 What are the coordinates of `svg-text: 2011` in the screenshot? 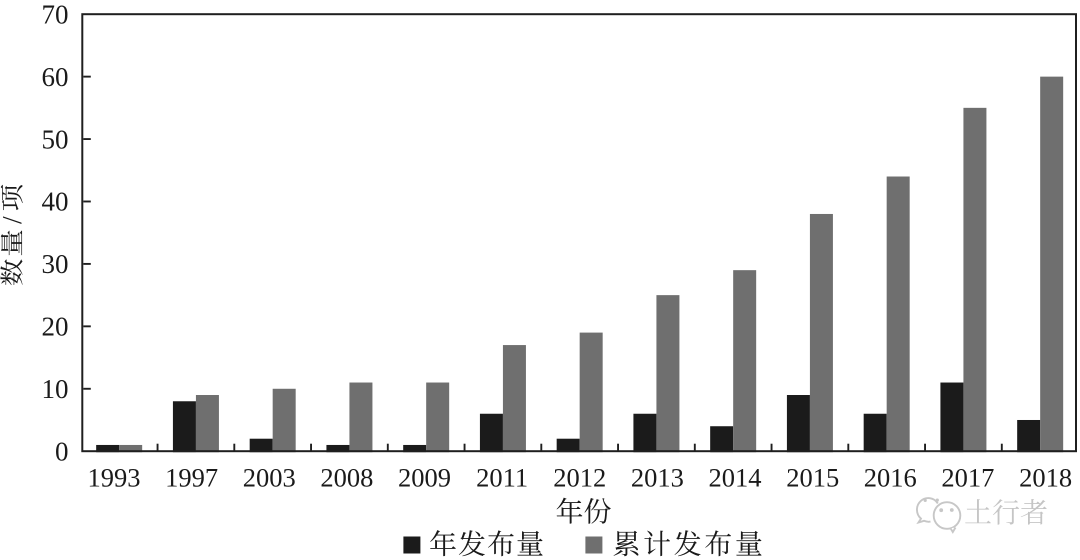 It's located at (502, 478).